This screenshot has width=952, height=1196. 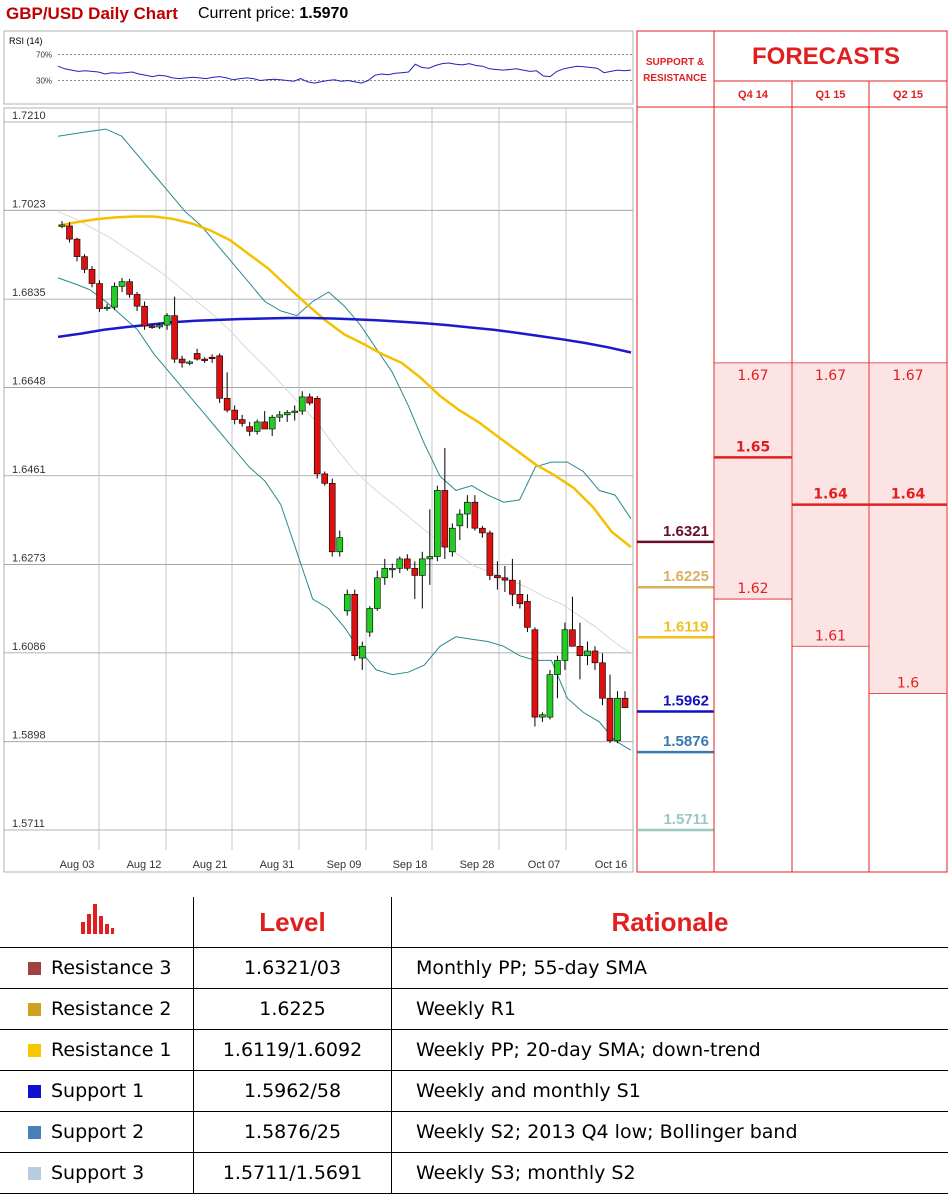 I want to click on forecast-column-label: Q1 15, so click(x=831, y=95).